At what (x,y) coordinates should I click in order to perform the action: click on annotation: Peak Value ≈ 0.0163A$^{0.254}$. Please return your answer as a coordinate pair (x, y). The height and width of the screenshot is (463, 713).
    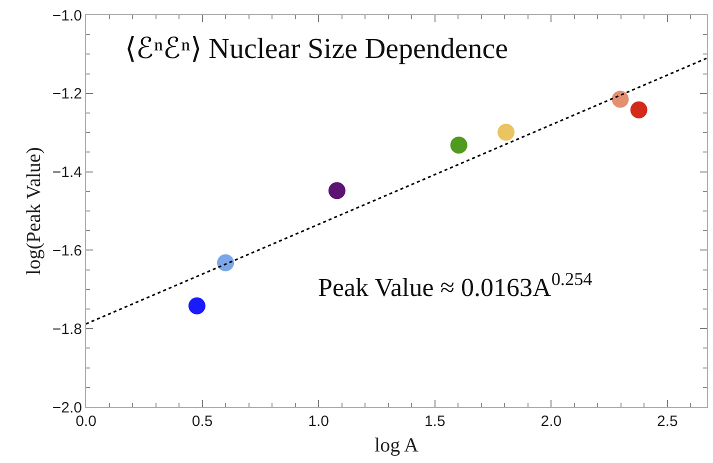
    Looking at the image, I should click on (455, 285).